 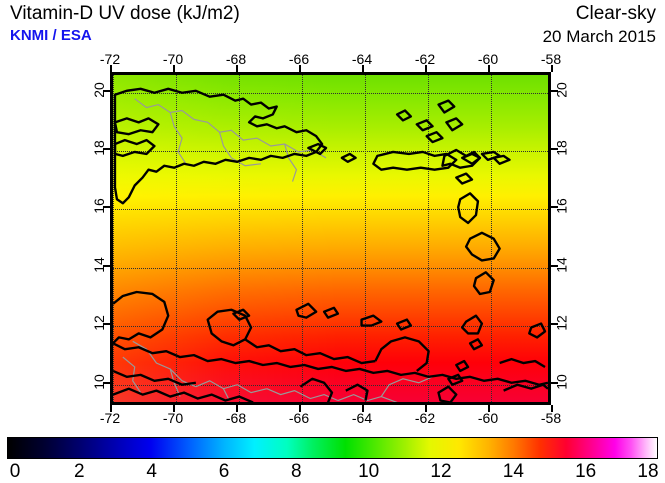 What do you see at coordinates (15, 471) in the screenshot?
I see `colorbar-tick-label: 0` at bounding box center [15, 471].